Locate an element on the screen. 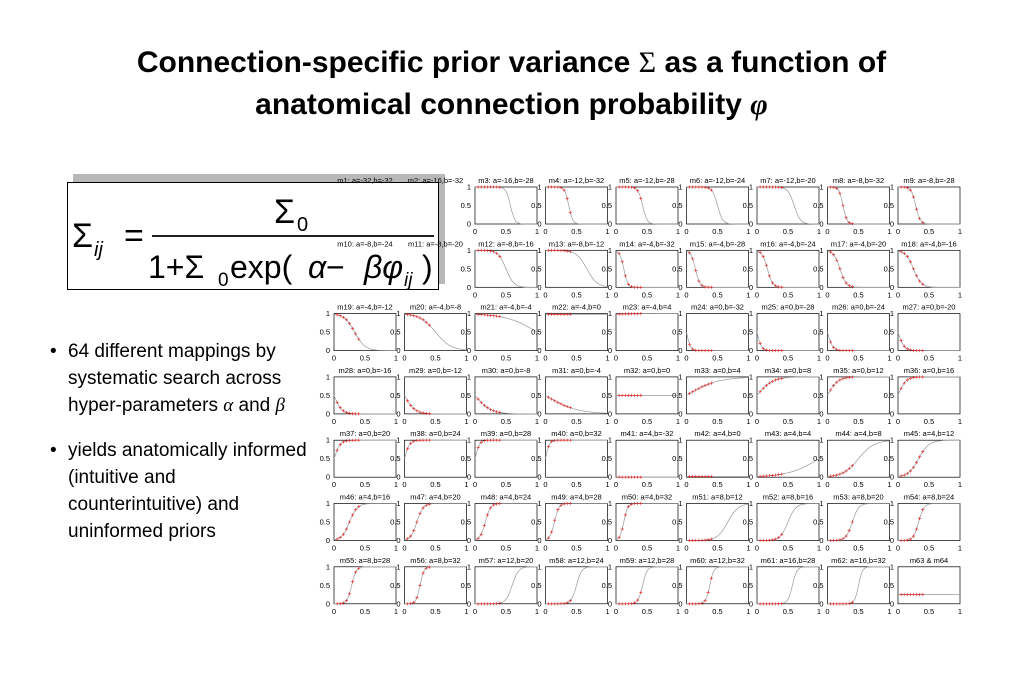 The width and height of the screenshot is (1023, 682). panel-title: m13: a=-8,b=-12 is located at coordinates (576, 243).